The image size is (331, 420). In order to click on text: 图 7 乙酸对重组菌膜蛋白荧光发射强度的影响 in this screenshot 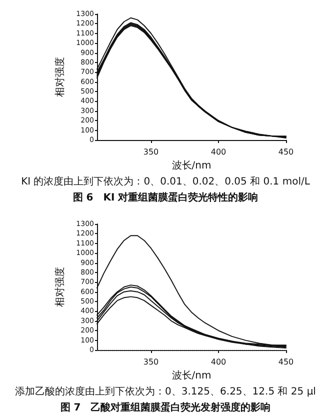, I will do `click(165, 408)`.